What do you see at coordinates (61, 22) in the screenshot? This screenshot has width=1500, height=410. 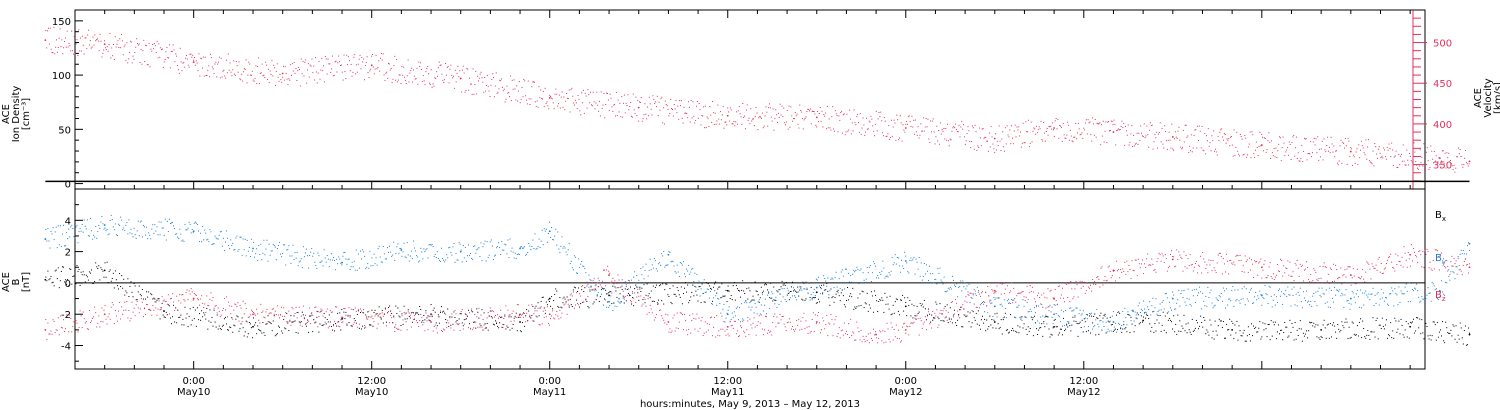 I see `density-tick-label: 150` at bounding box center [61, 22].